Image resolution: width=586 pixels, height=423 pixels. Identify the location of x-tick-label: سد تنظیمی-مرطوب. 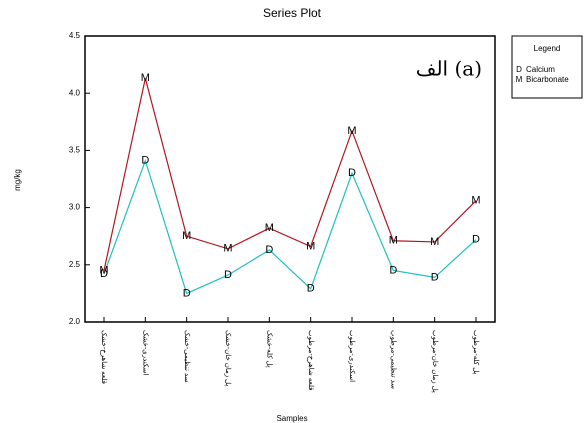
(393, 359).